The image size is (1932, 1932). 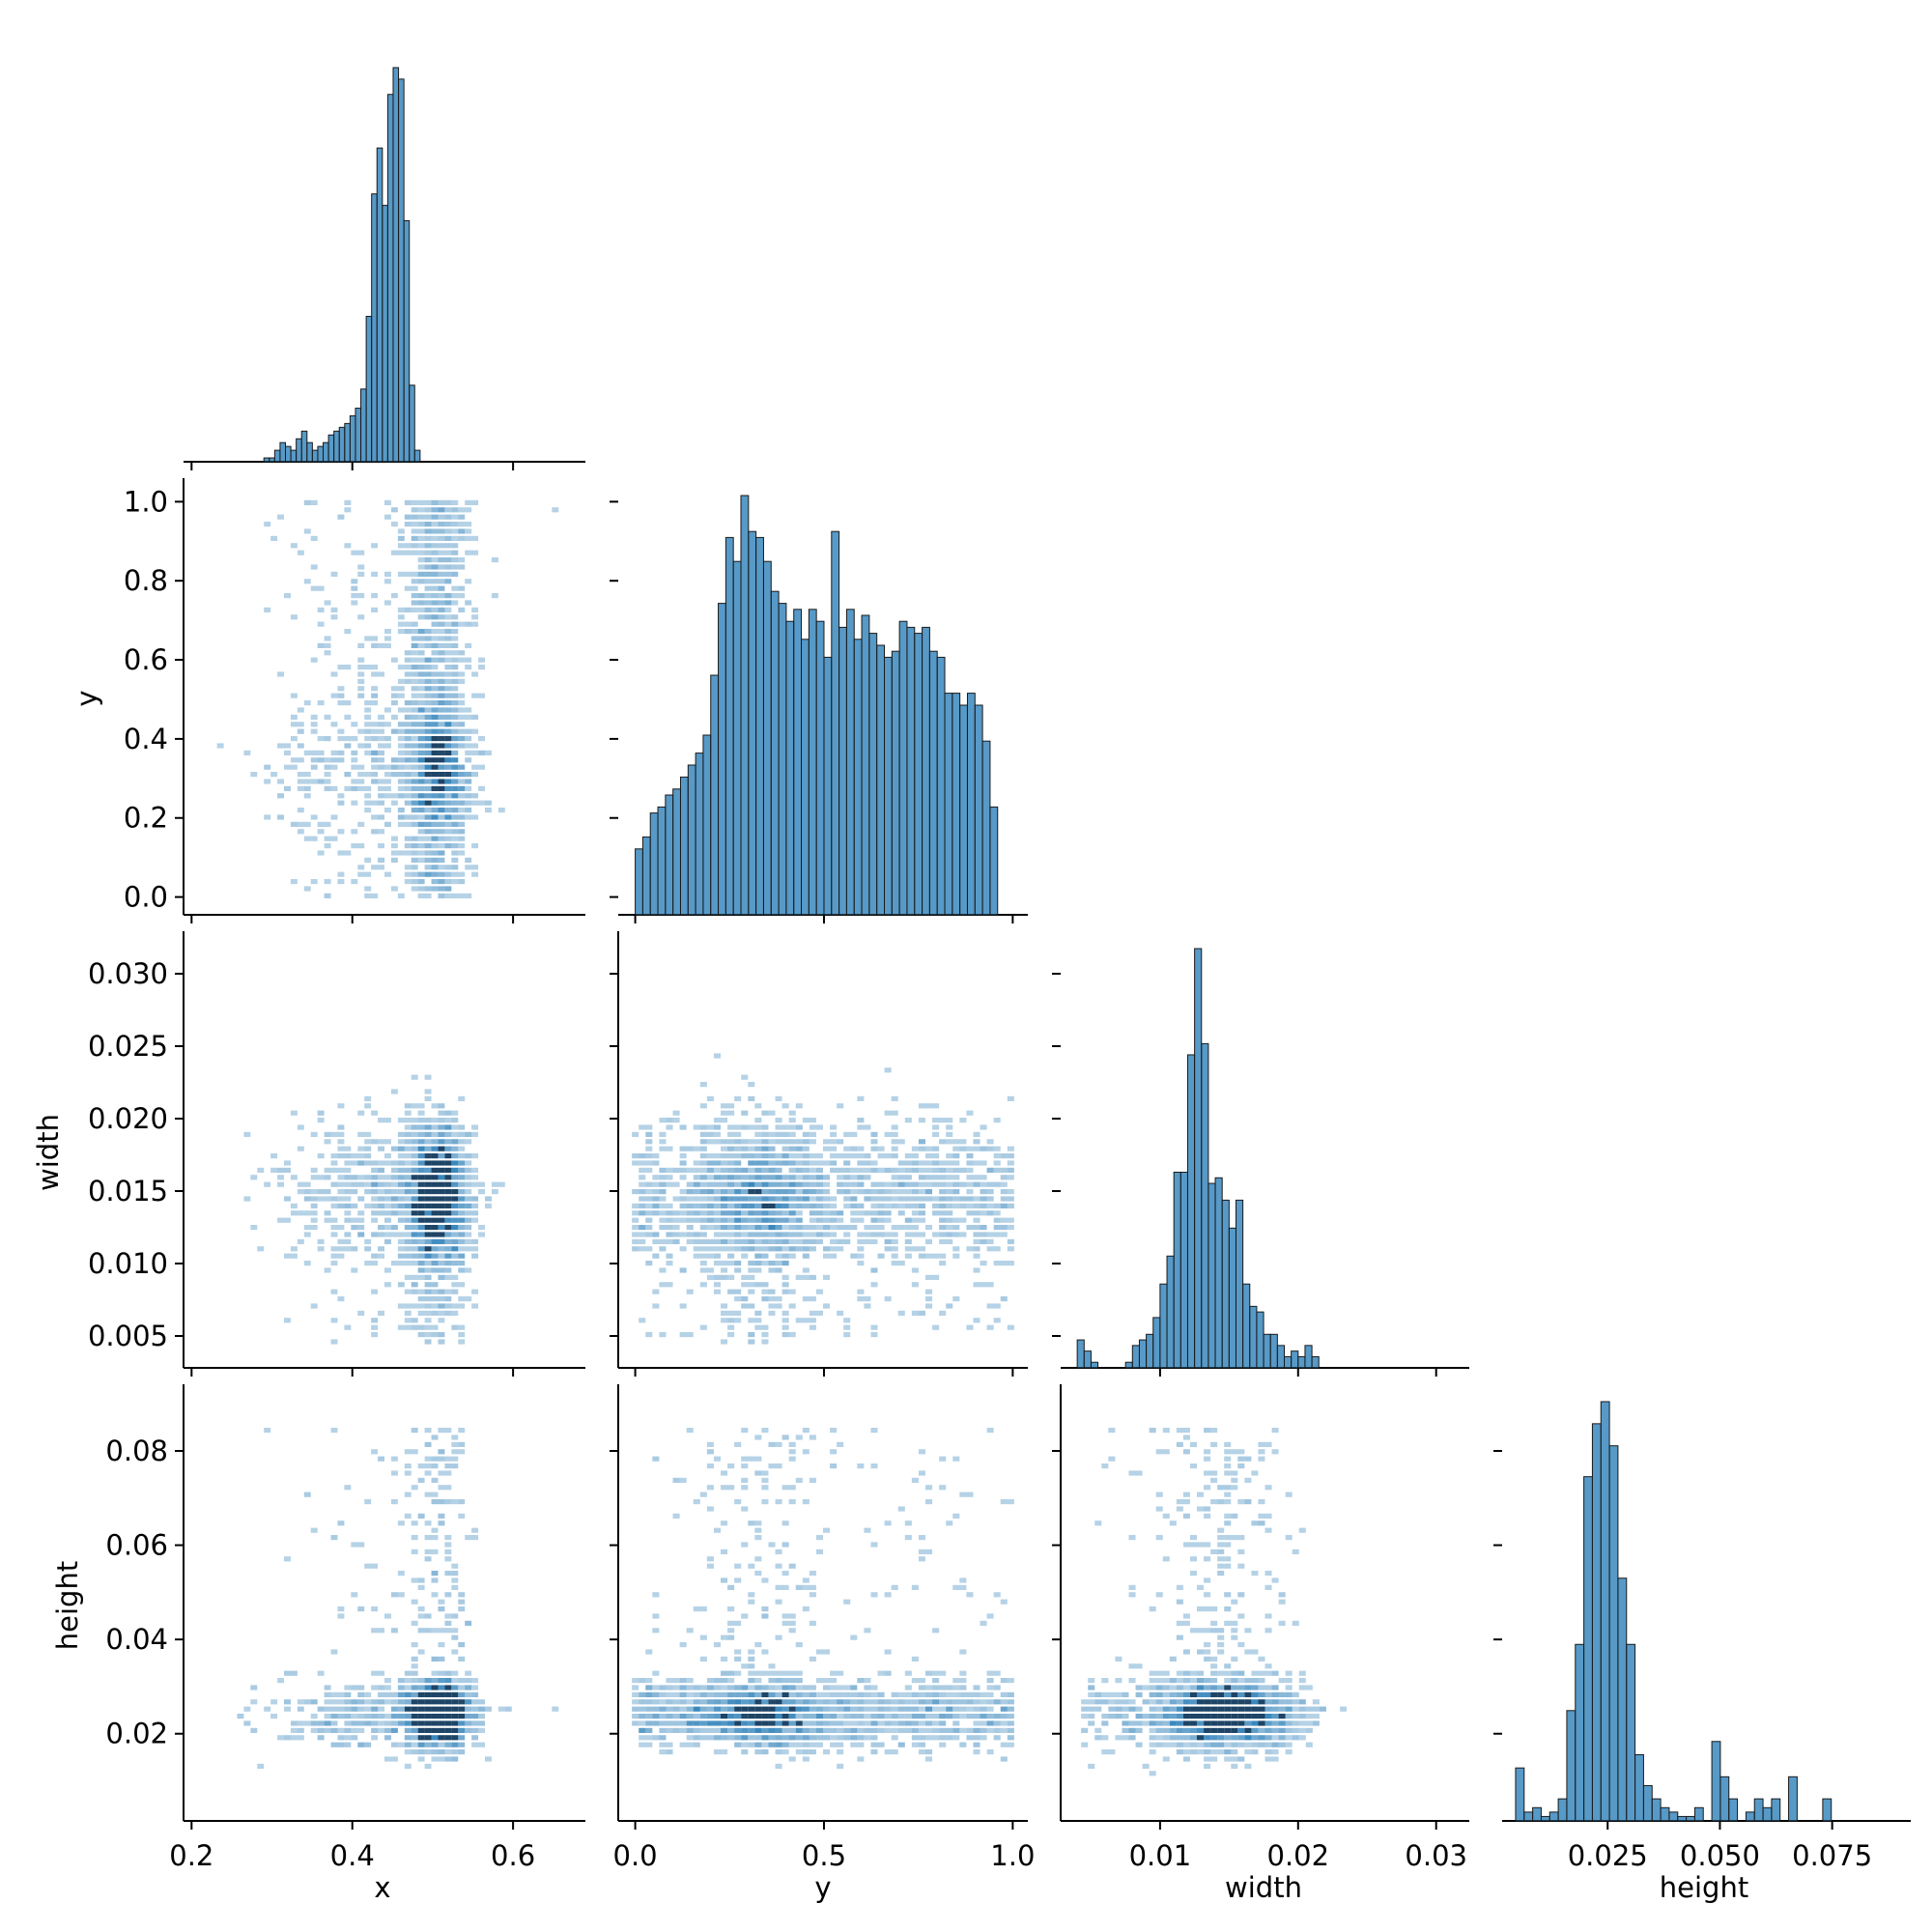 What do you see at coordinates (128, 1263) in the screenshot?
I see `y-tick-label-width: 0.010` at bounding box center [128, 1263].